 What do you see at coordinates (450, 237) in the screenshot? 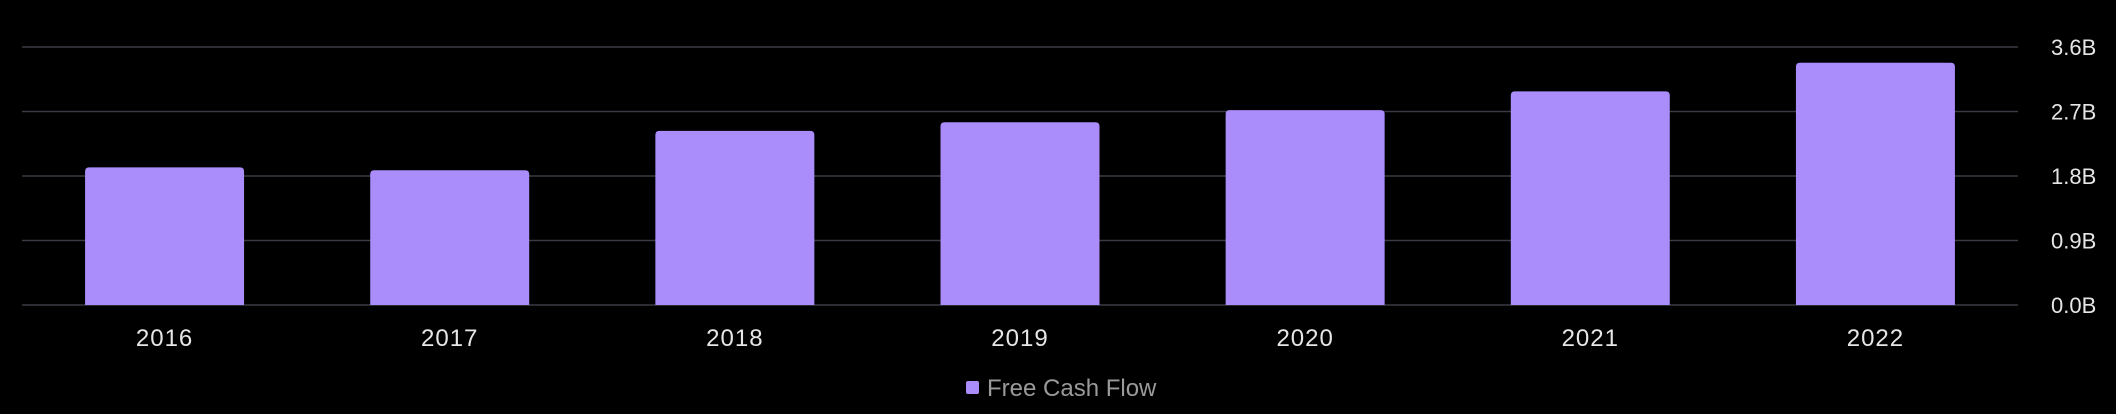
I see `bar-2017` at bounding box center [450, 237].